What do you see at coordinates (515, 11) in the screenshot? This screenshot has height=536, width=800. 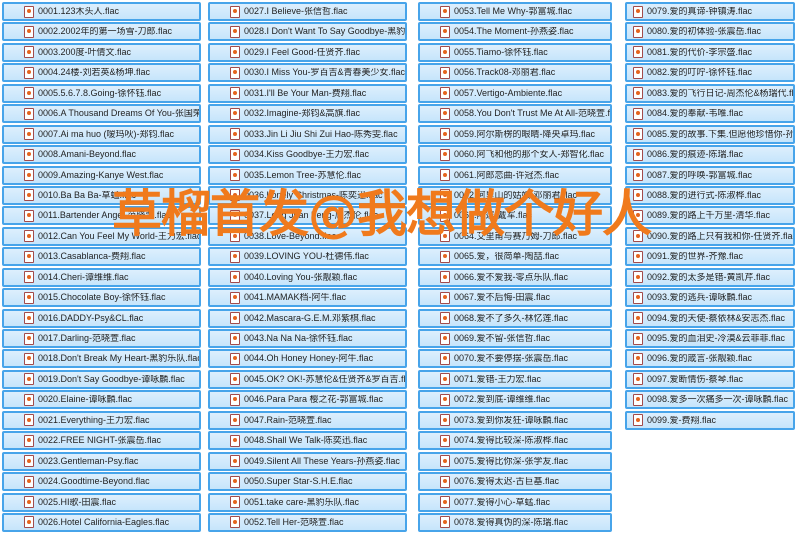 I see `file-item: 0053.Tell Me Why-郭富城.flac` at bounding box center [515, 11].